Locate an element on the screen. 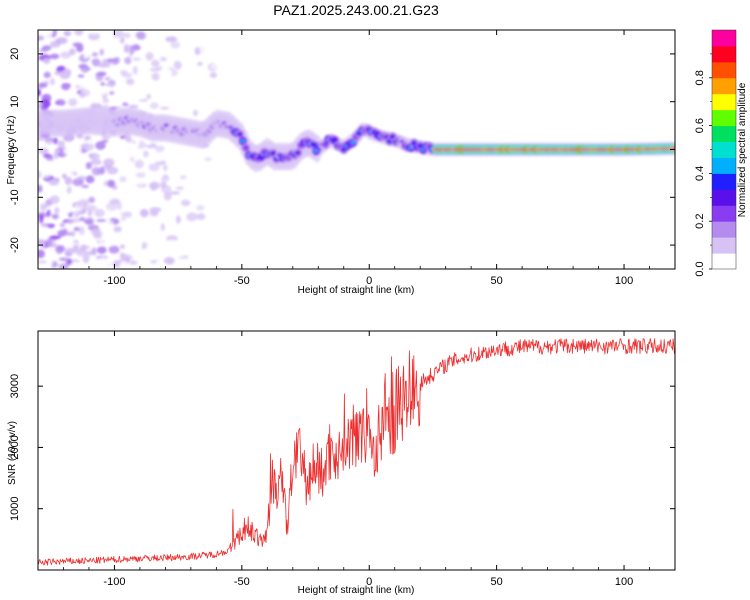 This screenshot has height=600, width=750. snr-x-tick-label: -50 is located at coordinates (242, 582).